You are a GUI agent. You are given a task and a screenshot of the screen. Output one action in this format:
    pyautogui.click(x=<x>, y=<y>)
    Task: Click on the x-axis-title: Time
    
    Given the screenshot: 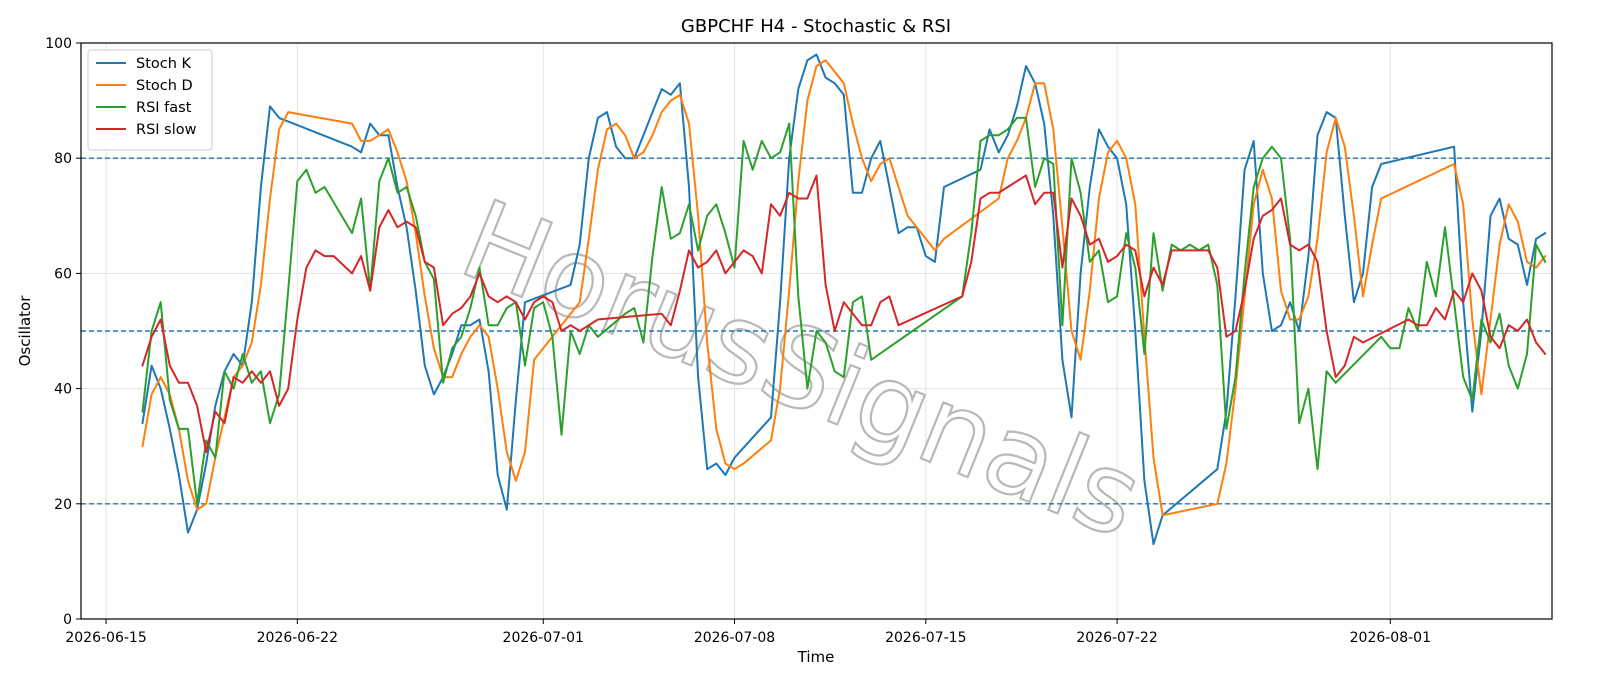 What is the action you would take?
    pyautogui.click(x=816, y=657)
    